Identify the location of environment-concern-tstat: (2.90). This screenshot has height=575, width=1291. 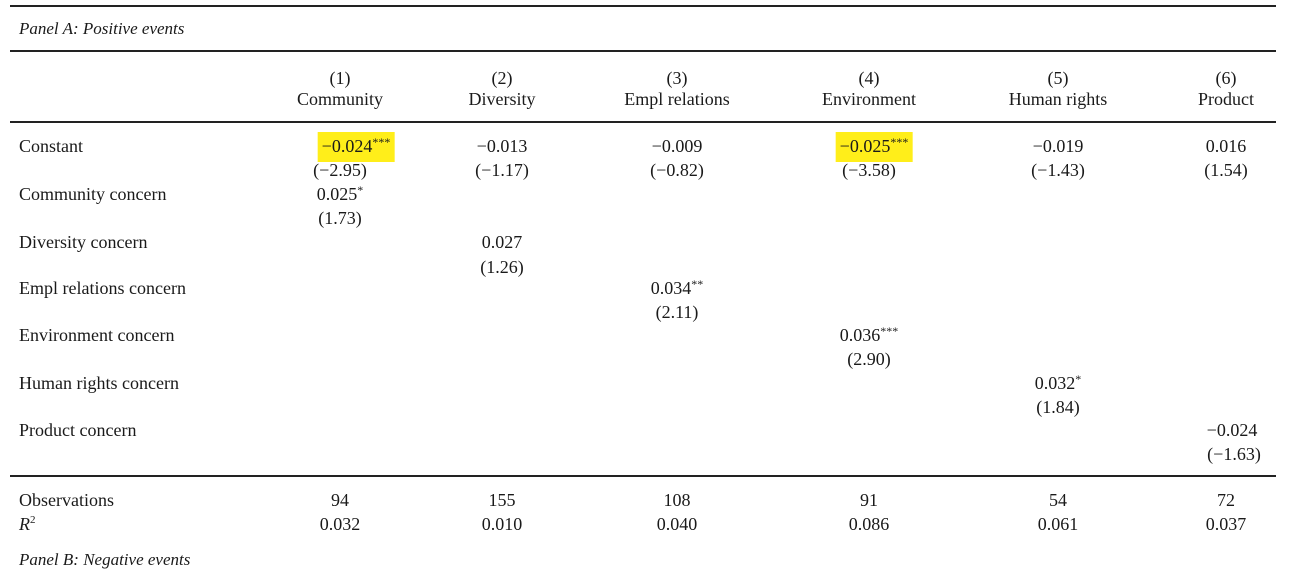
(869, 359).